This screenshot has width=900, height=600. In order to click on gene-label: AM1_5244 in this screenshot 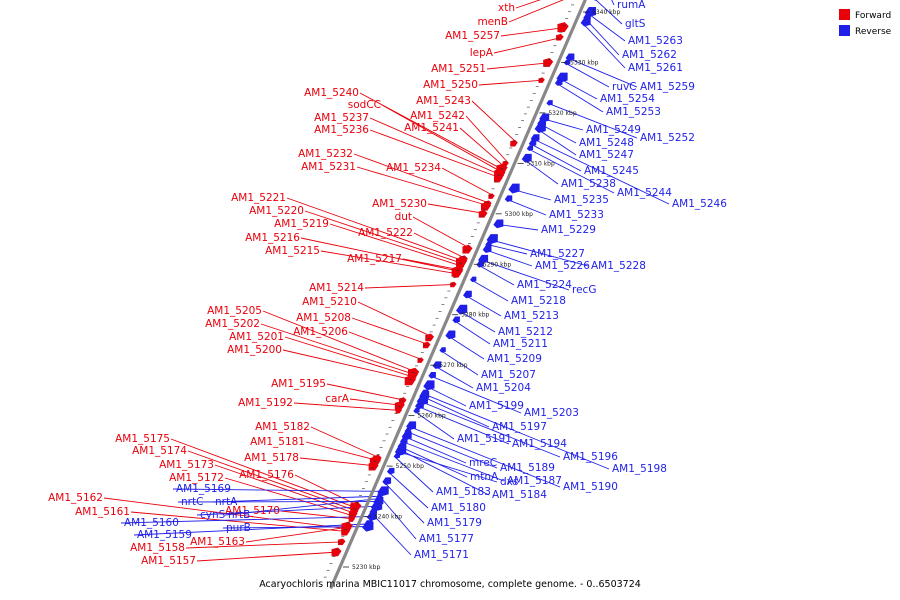, I will do `click(644, 193)`.